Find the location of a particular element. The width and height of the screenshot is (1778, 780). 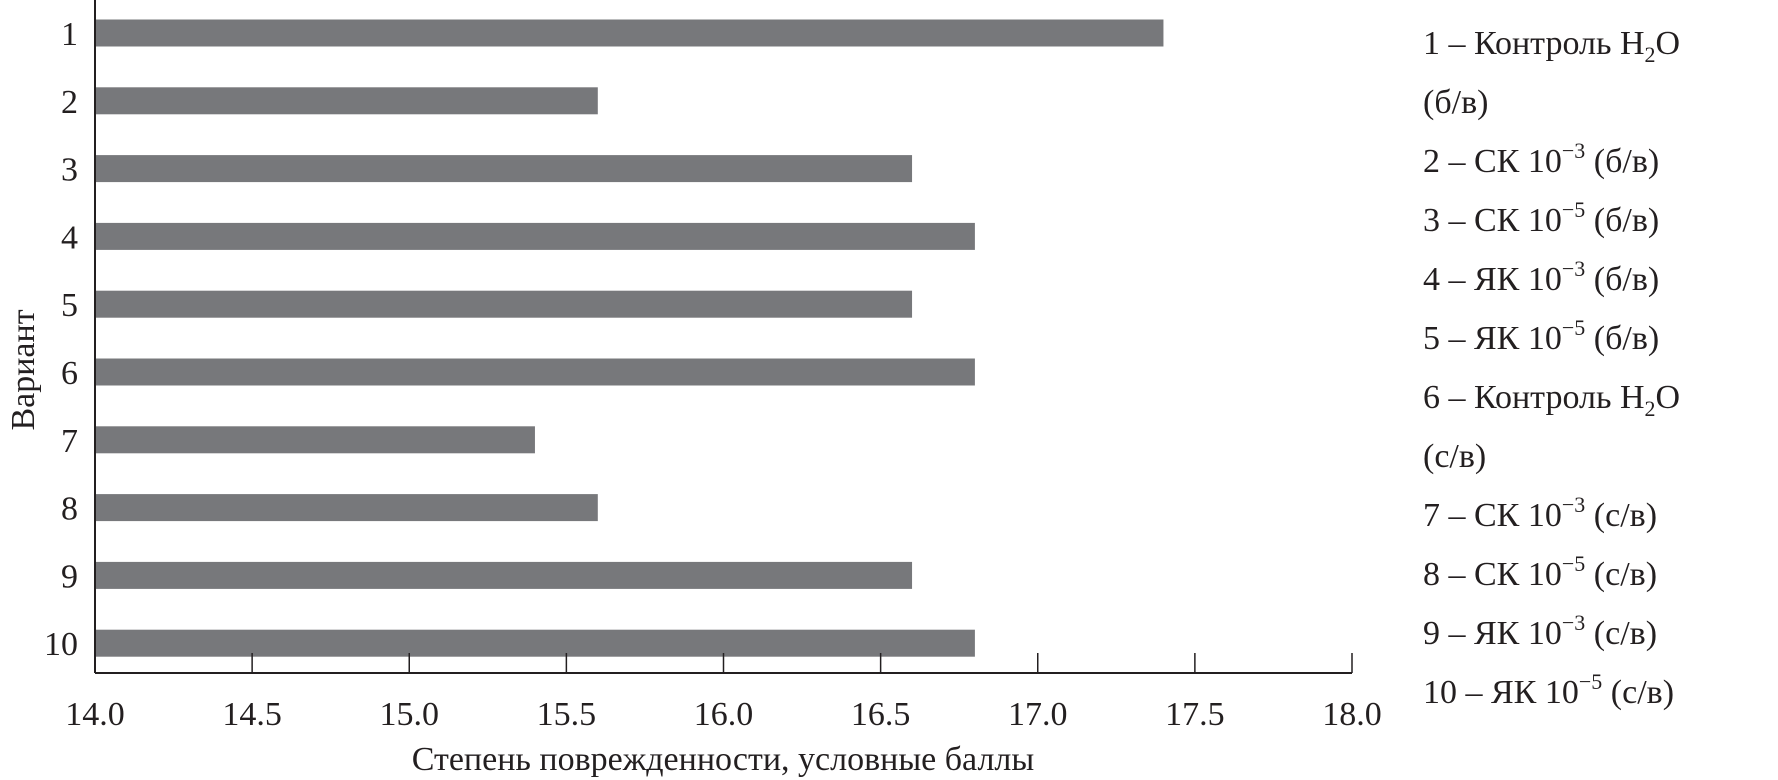

legend-text-prefix: 5 – ЯК 10 is located at coordinates (1492, 338).